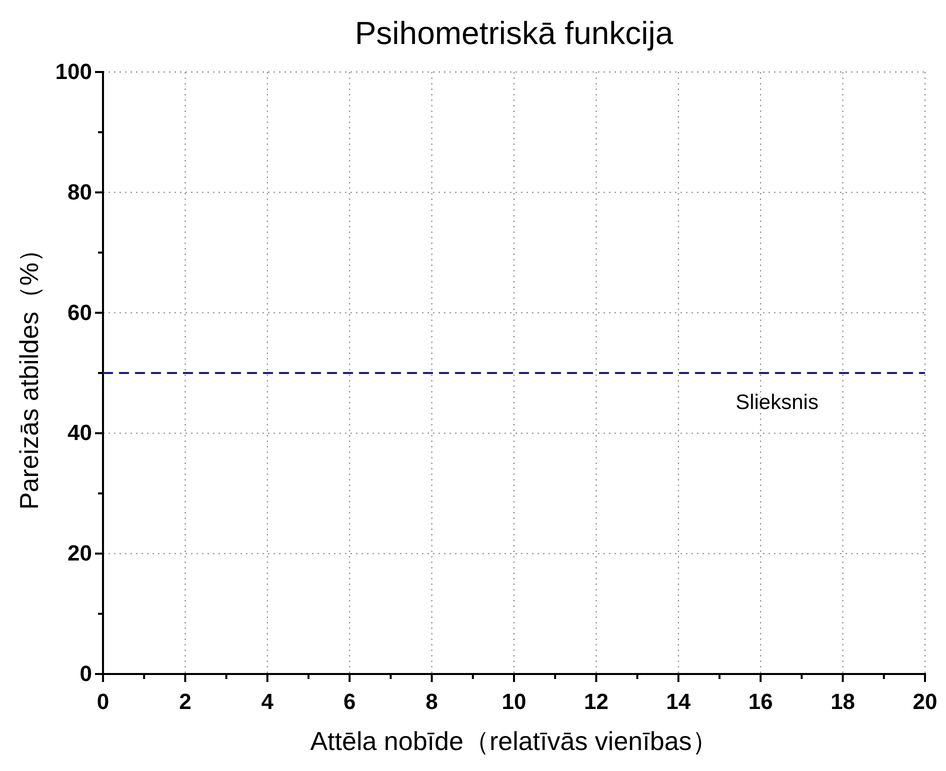  I want to click on x-tick-label: 0, so click(103, 701).